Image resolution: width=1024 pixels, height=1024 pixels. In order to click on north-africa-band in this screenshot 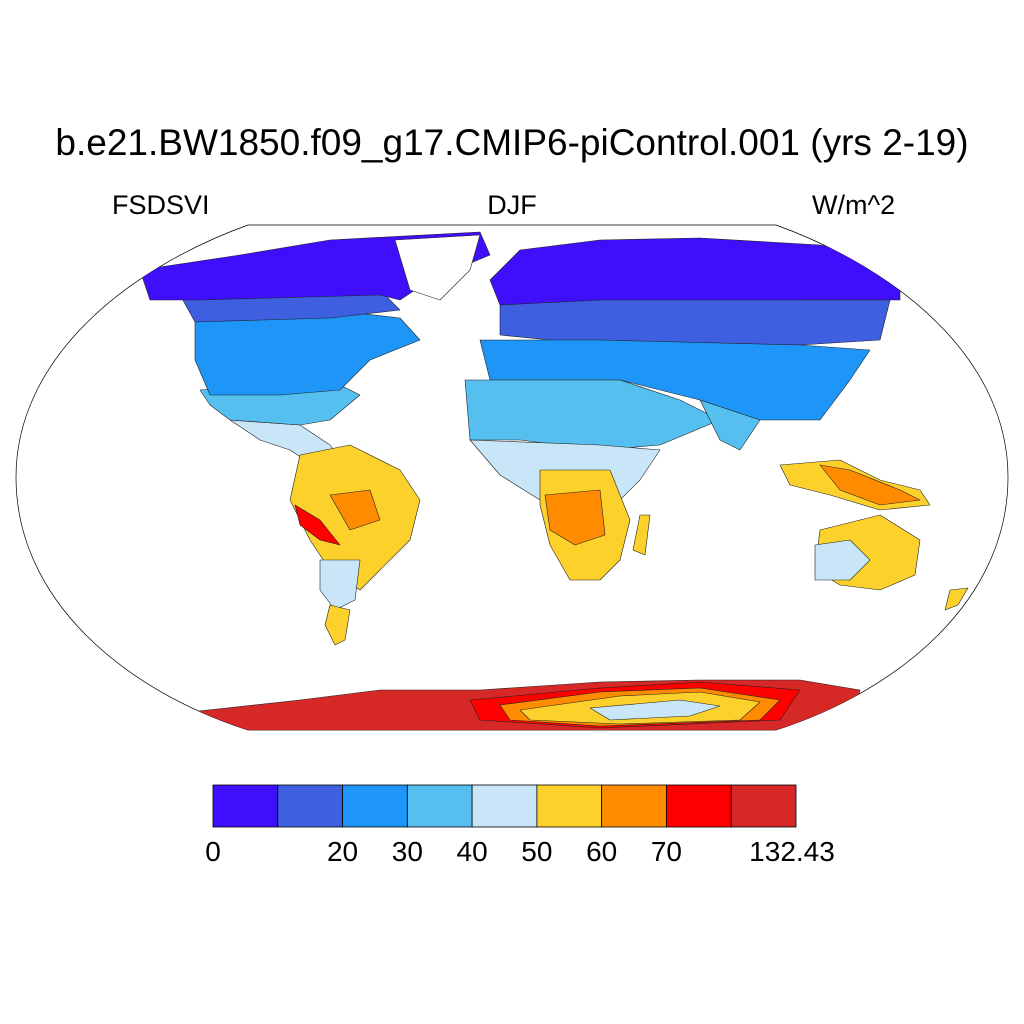, I will do `click(592, 415)`.